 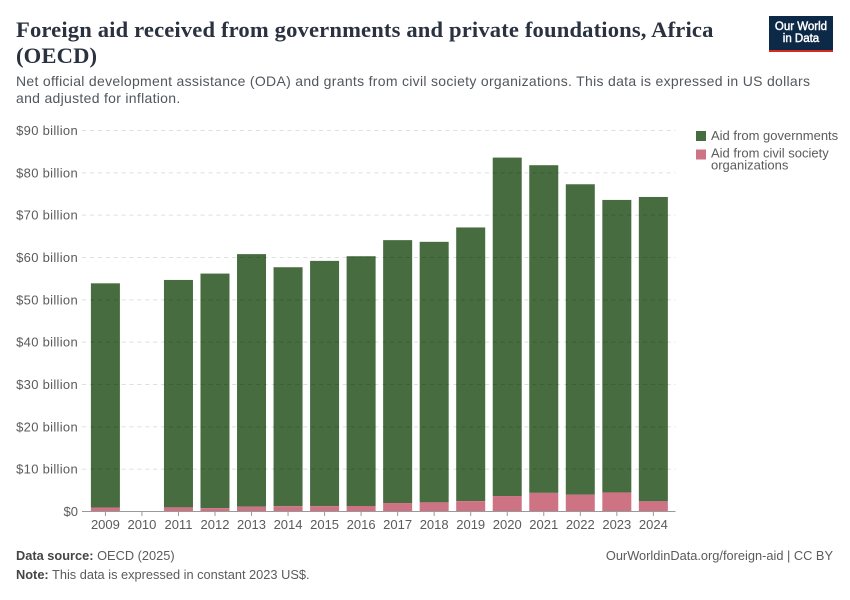 I want to click on svg-text: 2020, so click(x=507, y=524).